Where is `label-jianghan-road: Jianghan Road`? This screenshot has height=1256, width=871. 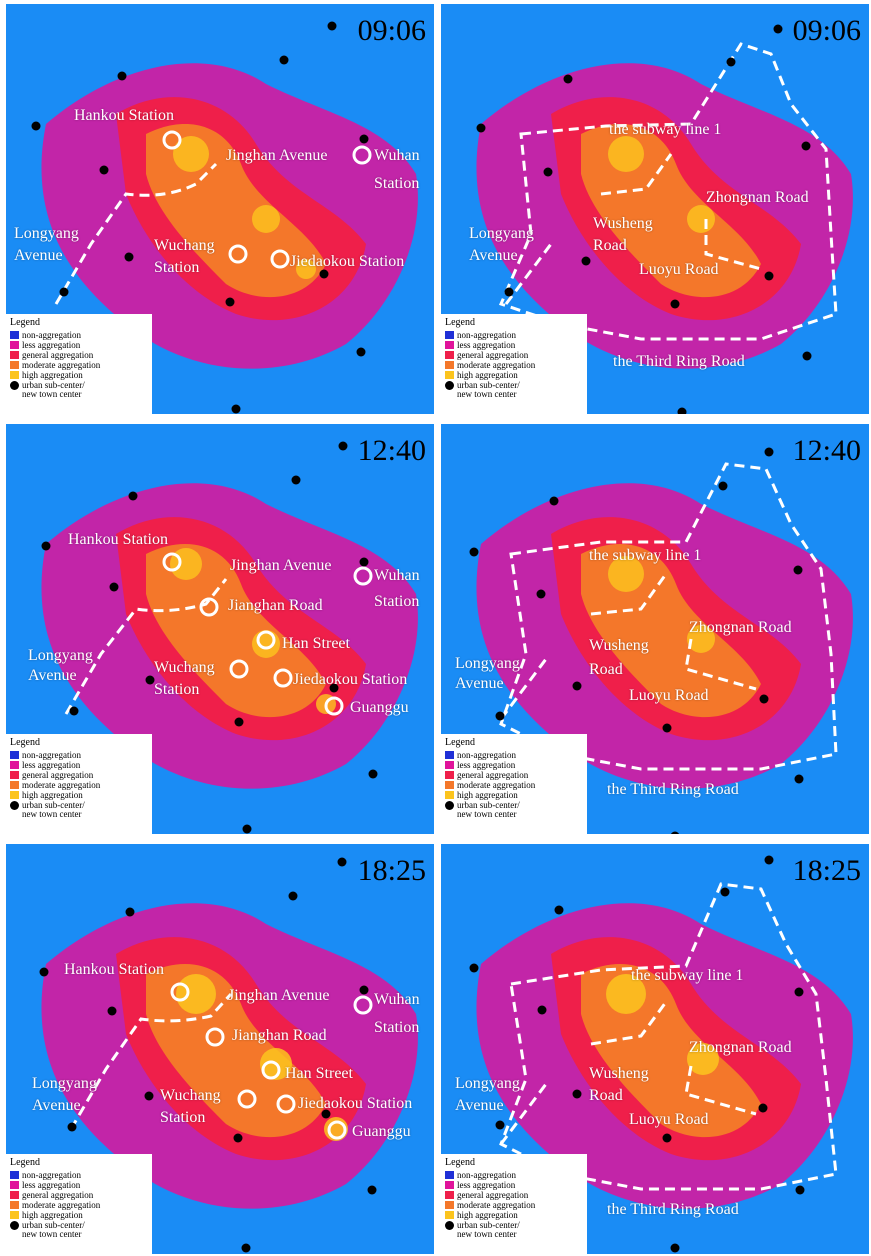 label-jianghan-road: Jianghan Road is located at coordinates (279, 1035).